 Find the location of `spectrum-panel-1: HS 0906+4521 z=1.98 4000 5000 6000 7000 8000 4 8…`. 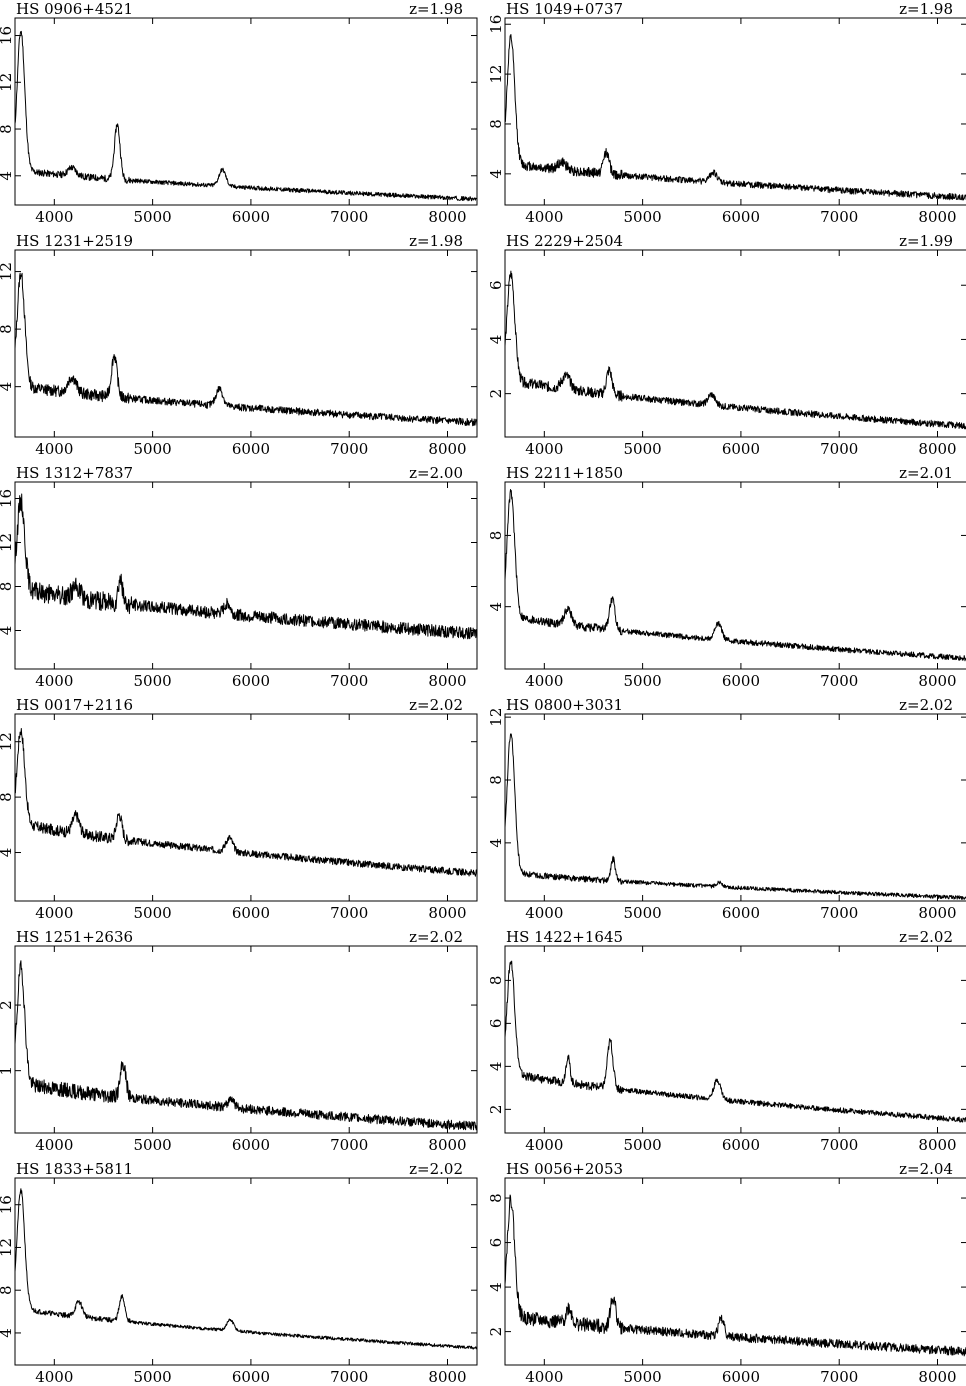

spectrum-panel-1: HS 0906+4521 z=1.98 4000 5000 6000 7000 8000 4 8… is located at coordinates (239, 113).